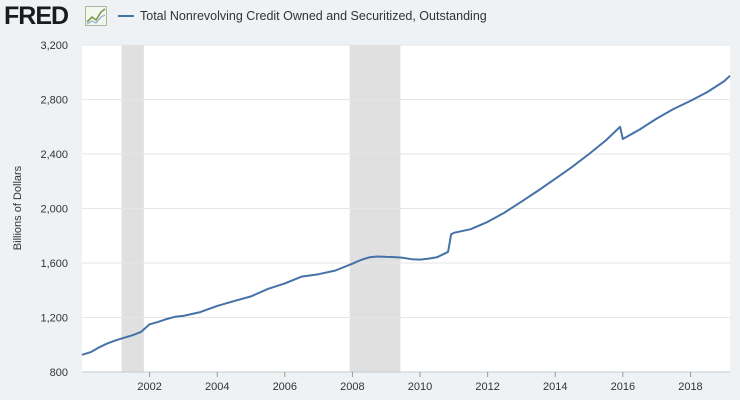 This screenshot has height=400, width=740. Describe the element at coordinates (420, 387) in the screenshot. I see `x-tick-label: 2010` at that location.